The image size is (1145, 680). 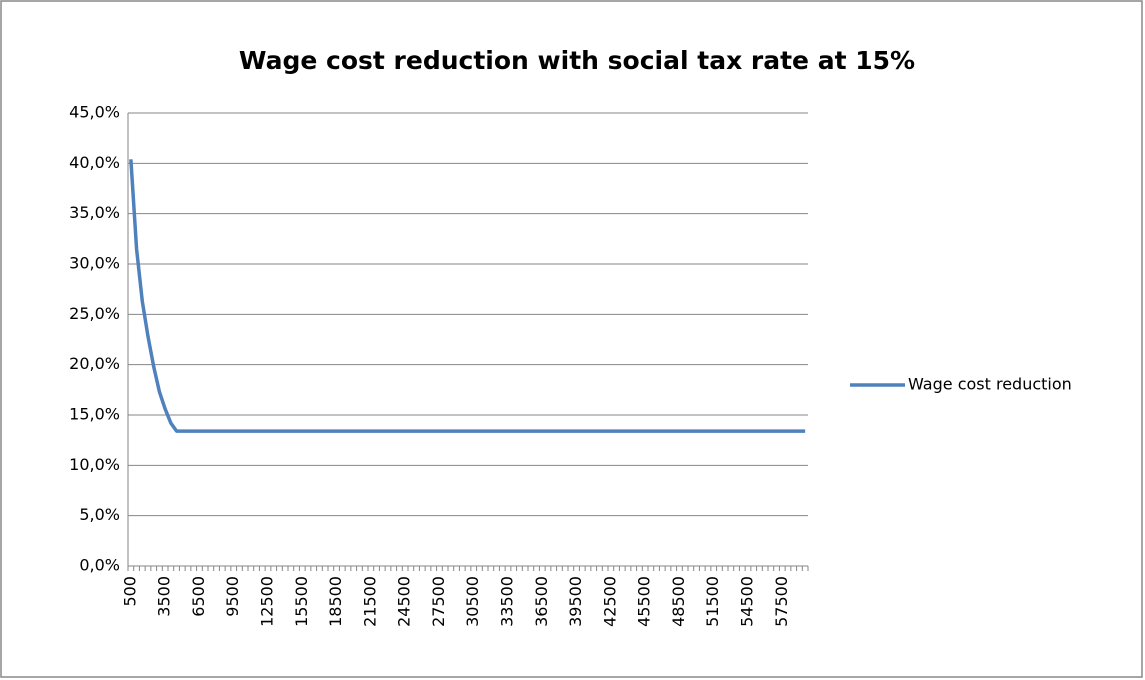 What do you see at coordinates (404, 601) in the screenshot?
I see `x-tick-label: 24500` at bounding box center [404, 601].